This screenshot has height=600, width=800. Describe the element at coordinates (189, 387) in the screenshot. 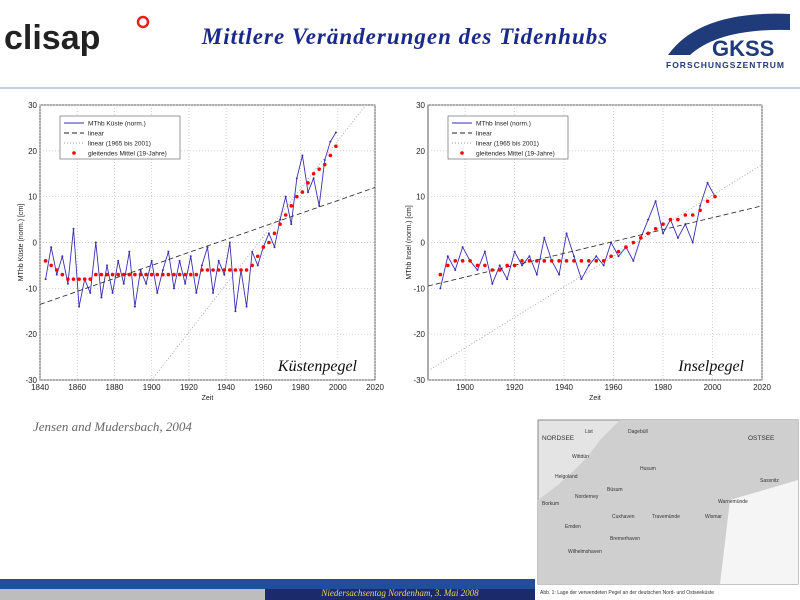

I see `x-tick-label: 1920` at that location.